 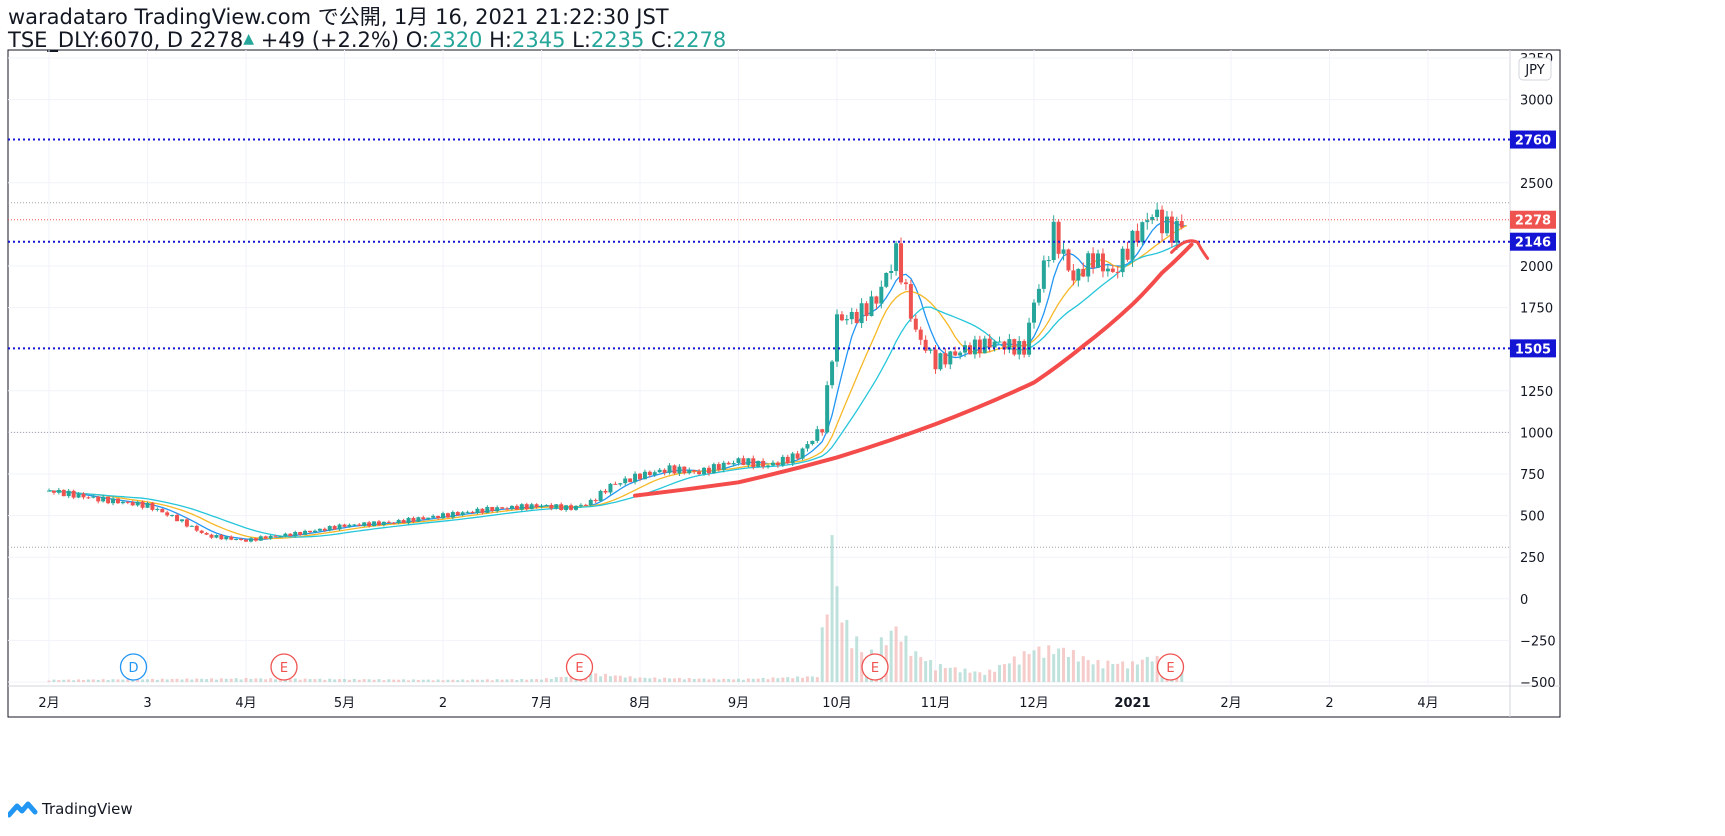 I want to click on low-label: L:, so click(x=581, y=40).